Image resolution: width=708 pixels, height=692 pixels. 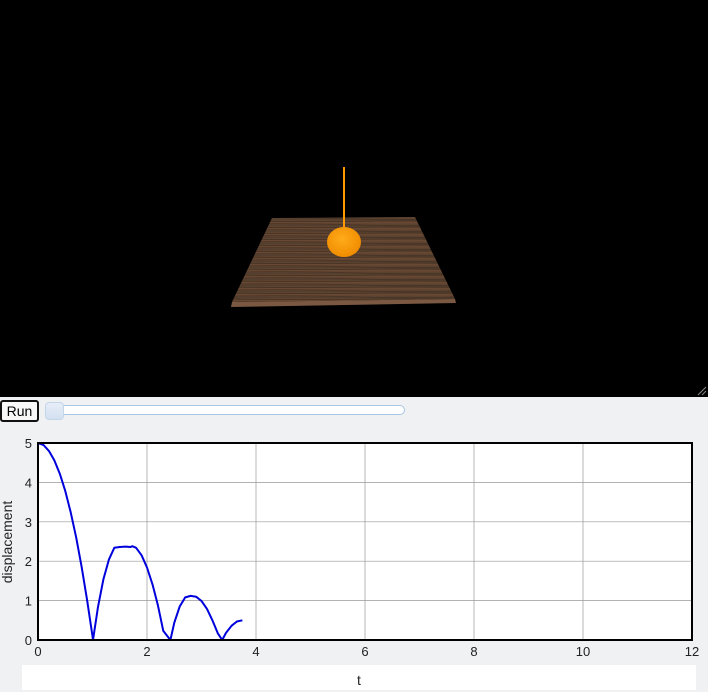 I want to click on y-tick-label: 0, so click(x=28, y=640).